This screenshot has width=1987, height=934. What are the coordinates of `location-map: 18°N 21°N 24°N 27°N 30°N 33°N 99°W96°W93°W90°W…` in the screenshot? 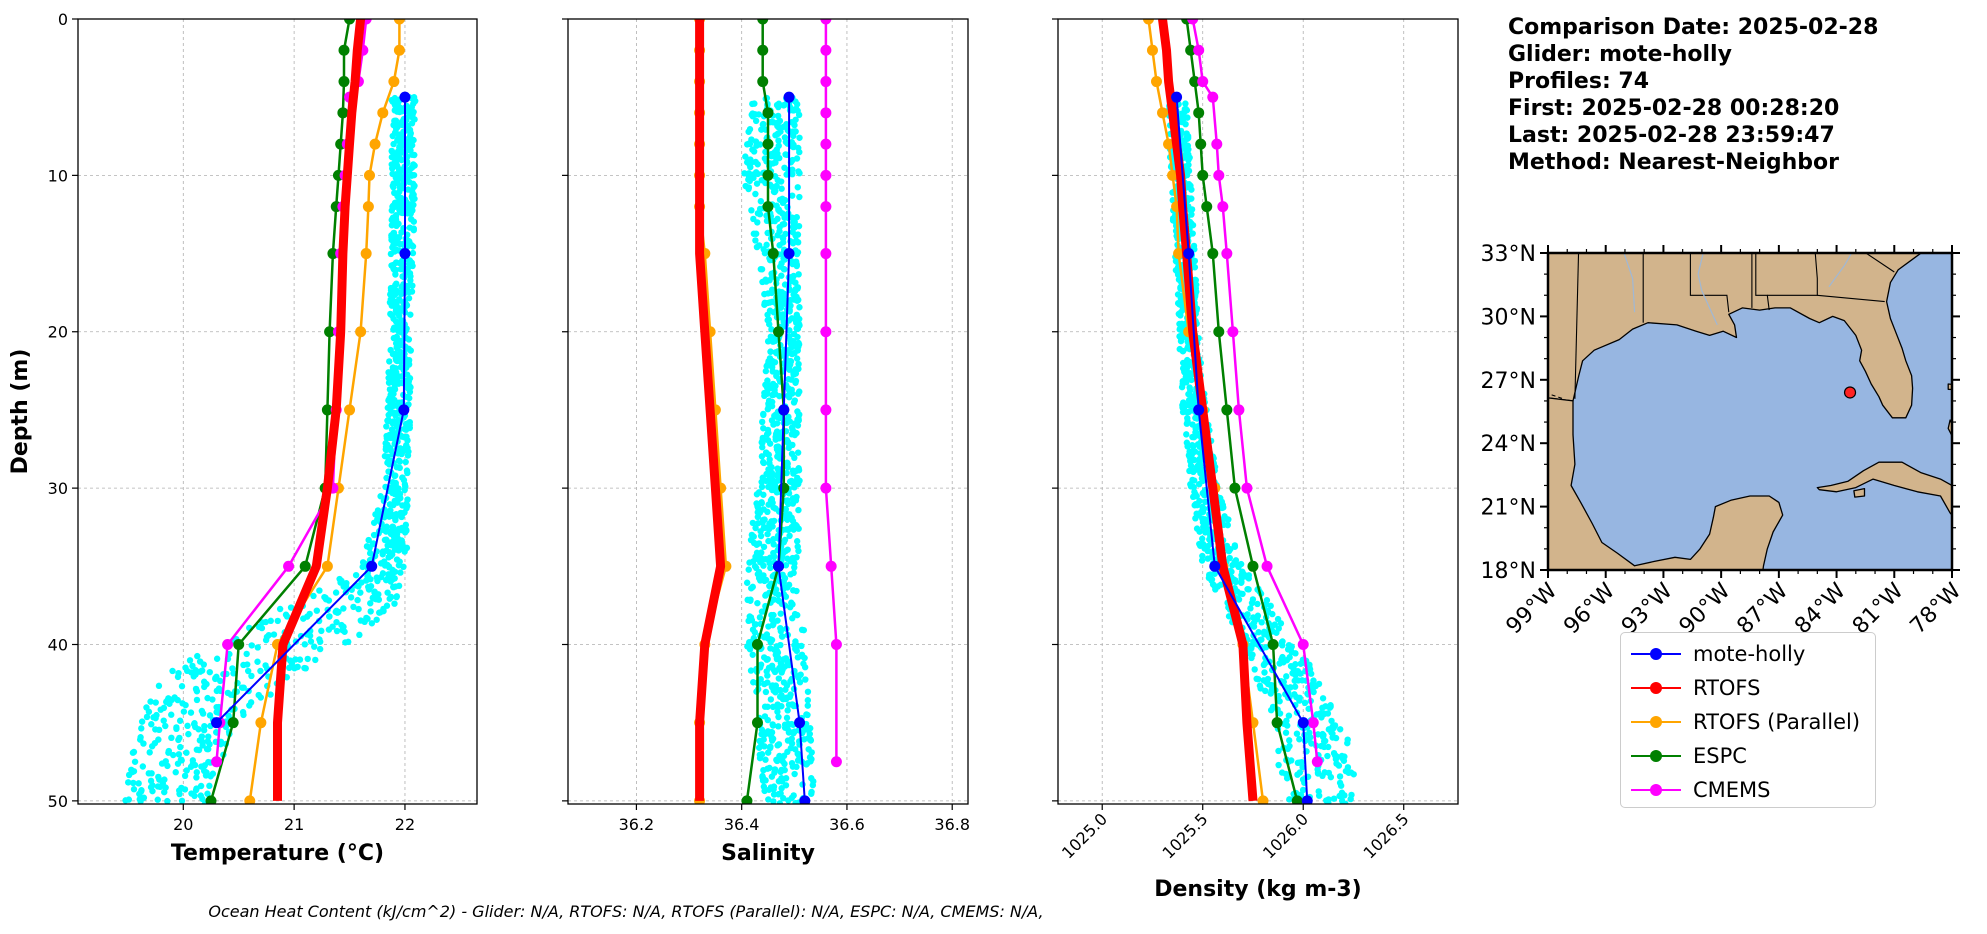 It's located at (1724, 440).